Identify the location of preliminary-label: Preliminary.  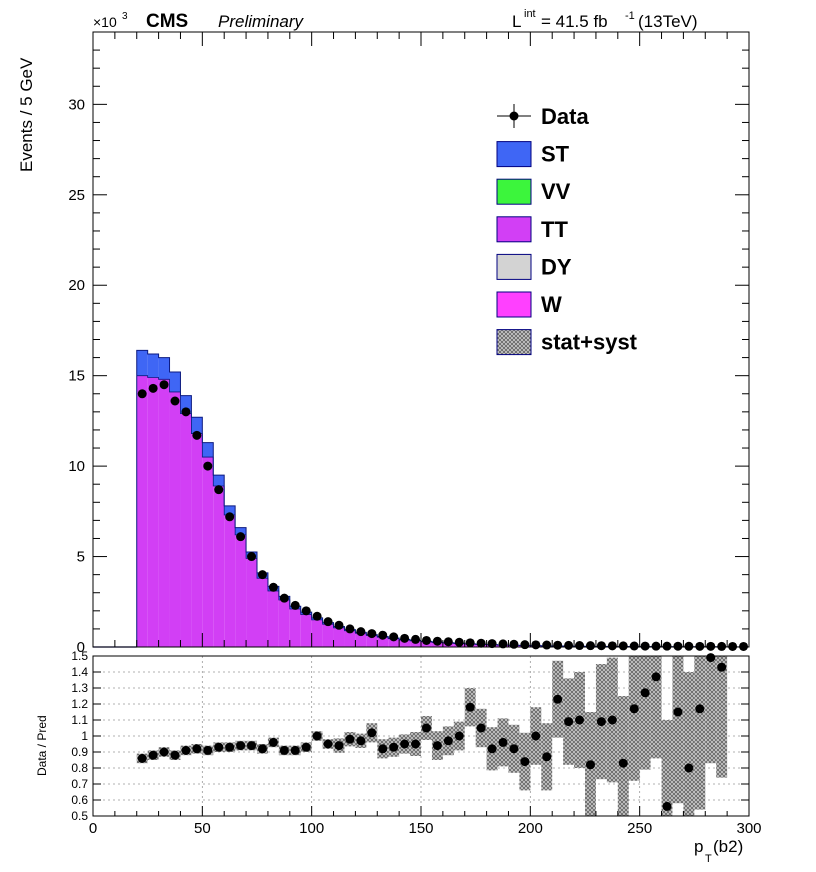
(261, 21).